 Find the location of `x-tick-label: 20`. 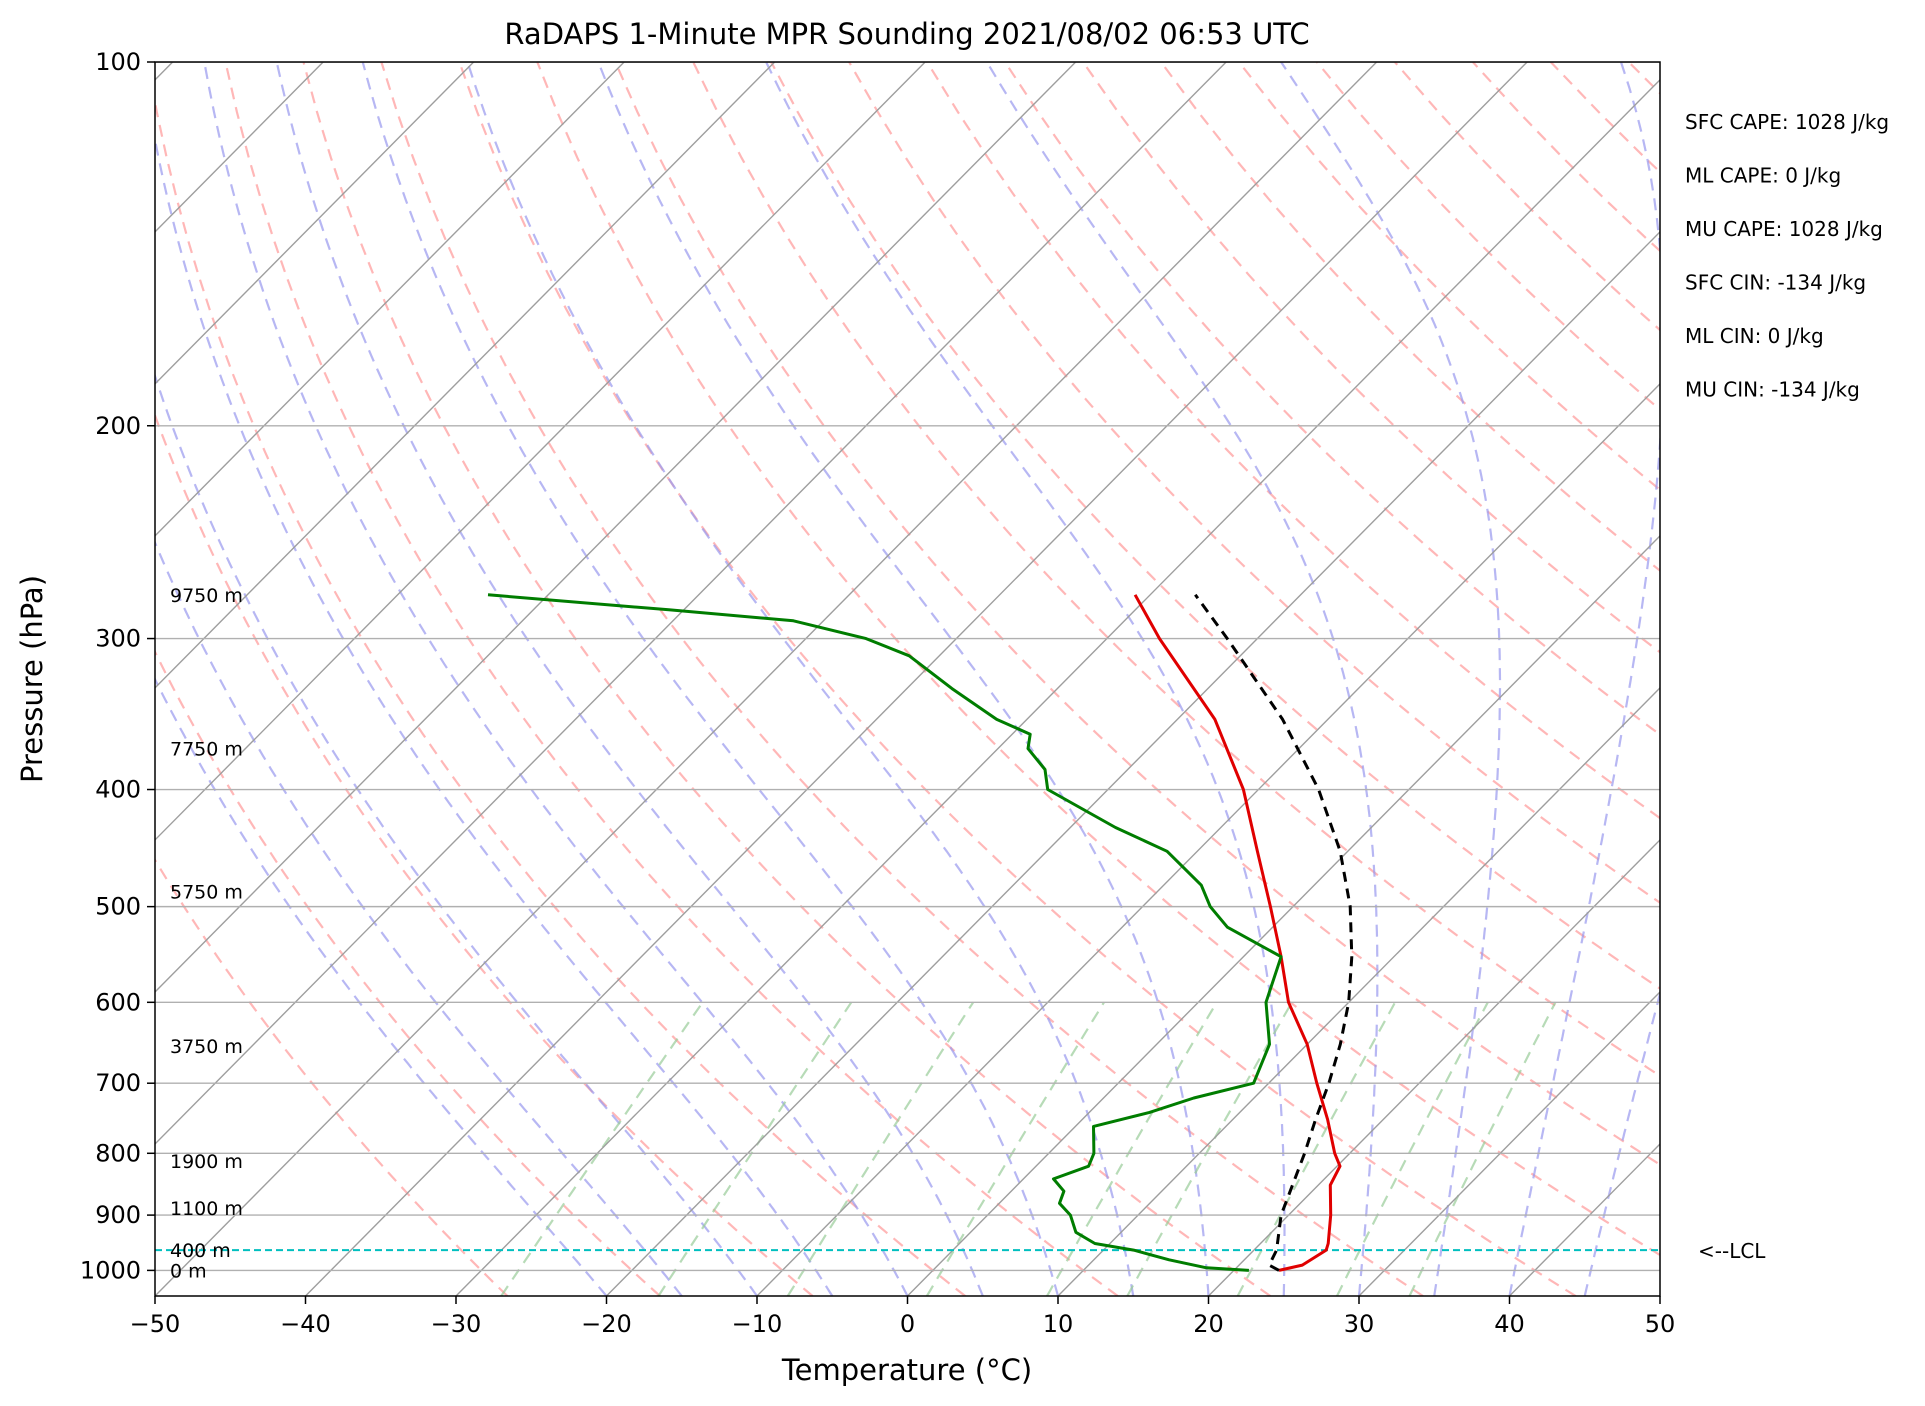

x-tick-label: 20 is located at coordinates (1208, 1324).